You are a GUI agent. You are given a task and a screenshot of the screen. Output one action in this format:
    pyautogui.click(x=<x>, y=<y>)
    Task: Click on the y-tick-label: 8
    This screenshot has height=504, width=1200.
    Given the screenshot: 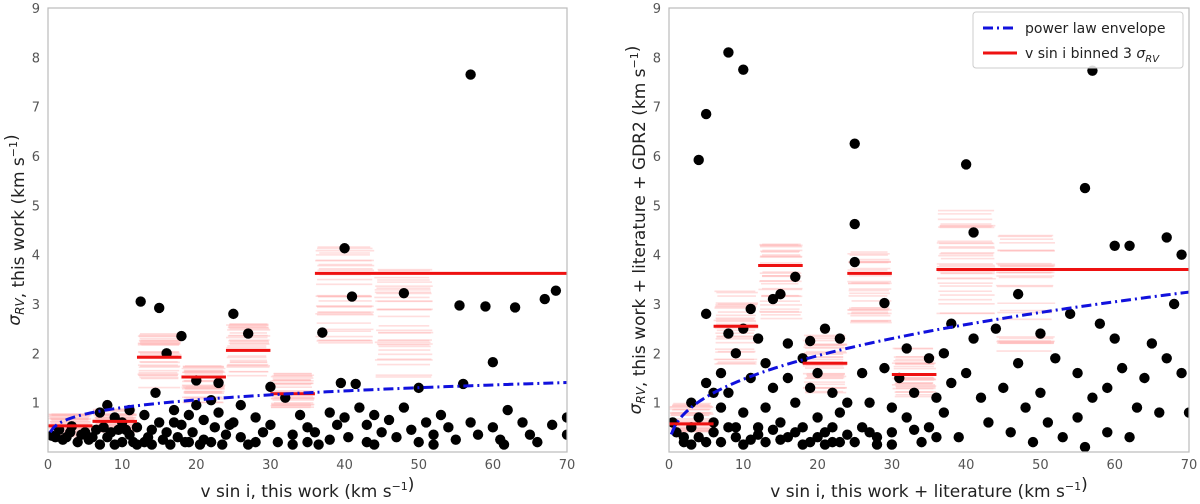 What is the action you would take?
    pyautogui.click(x=36, y=58)
    